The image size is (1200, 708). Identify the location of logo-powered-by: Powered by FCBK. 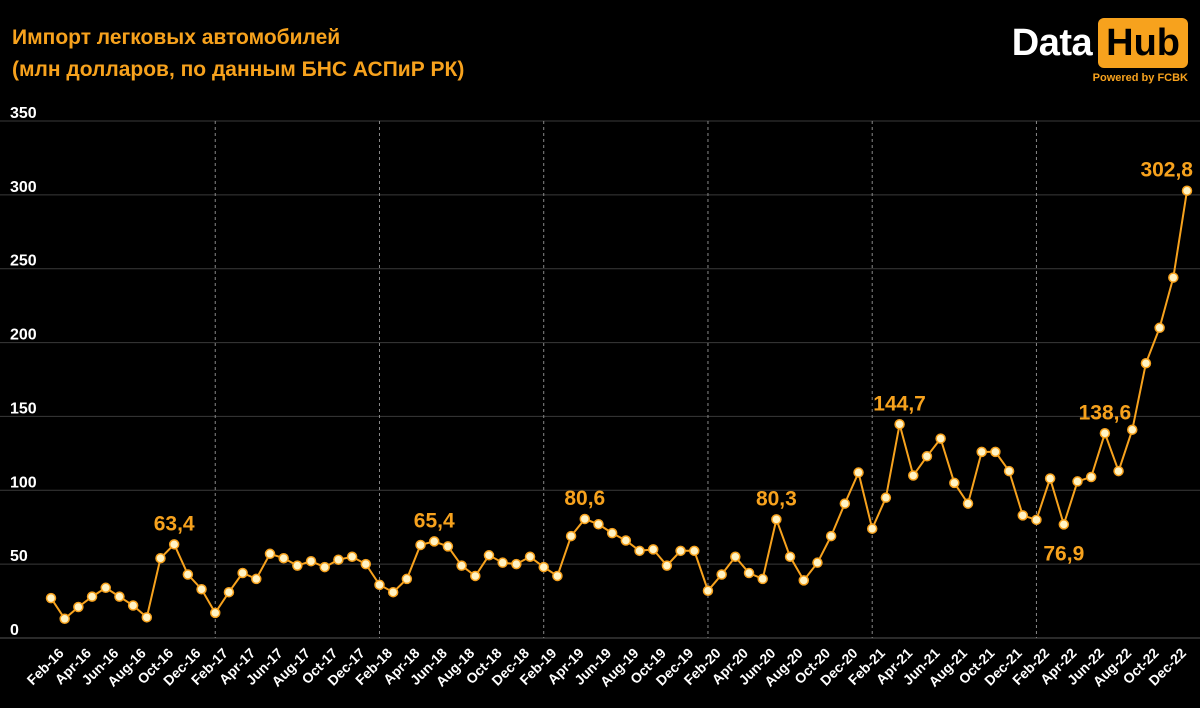
(1140, 78).